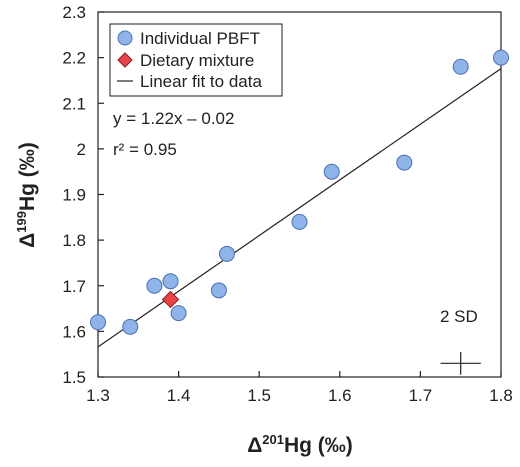  I want to click on legend-marker-circle, so click(125, 38).